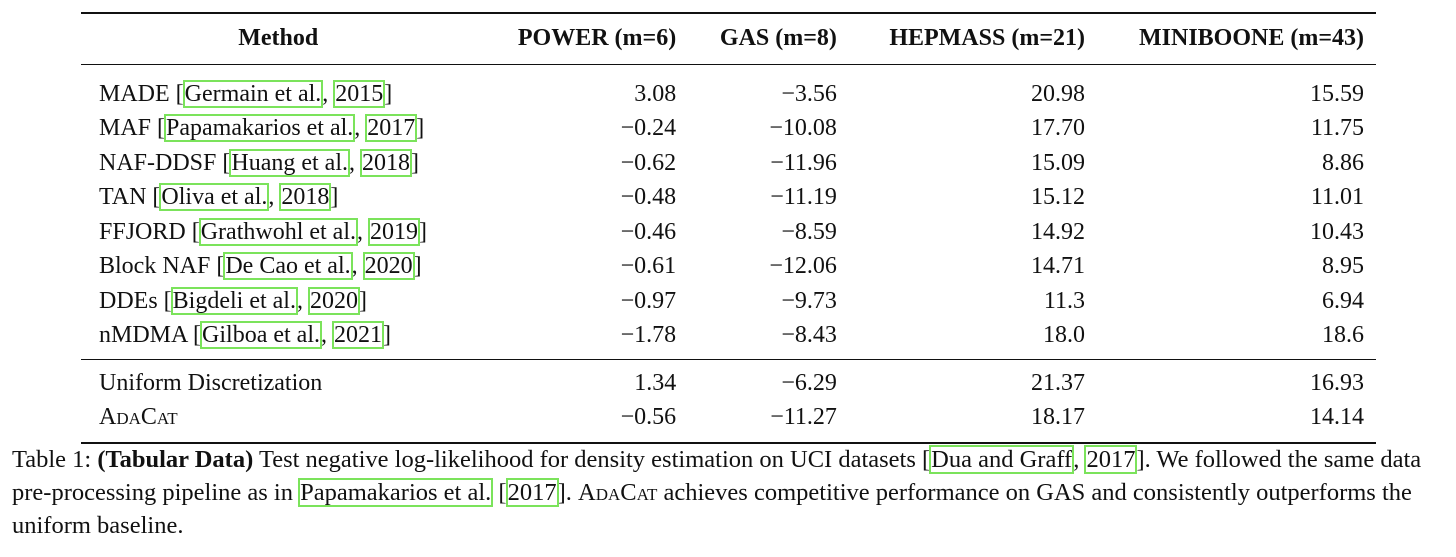  I want to click on value-miniboone: 11.75, so click(1337, 128).